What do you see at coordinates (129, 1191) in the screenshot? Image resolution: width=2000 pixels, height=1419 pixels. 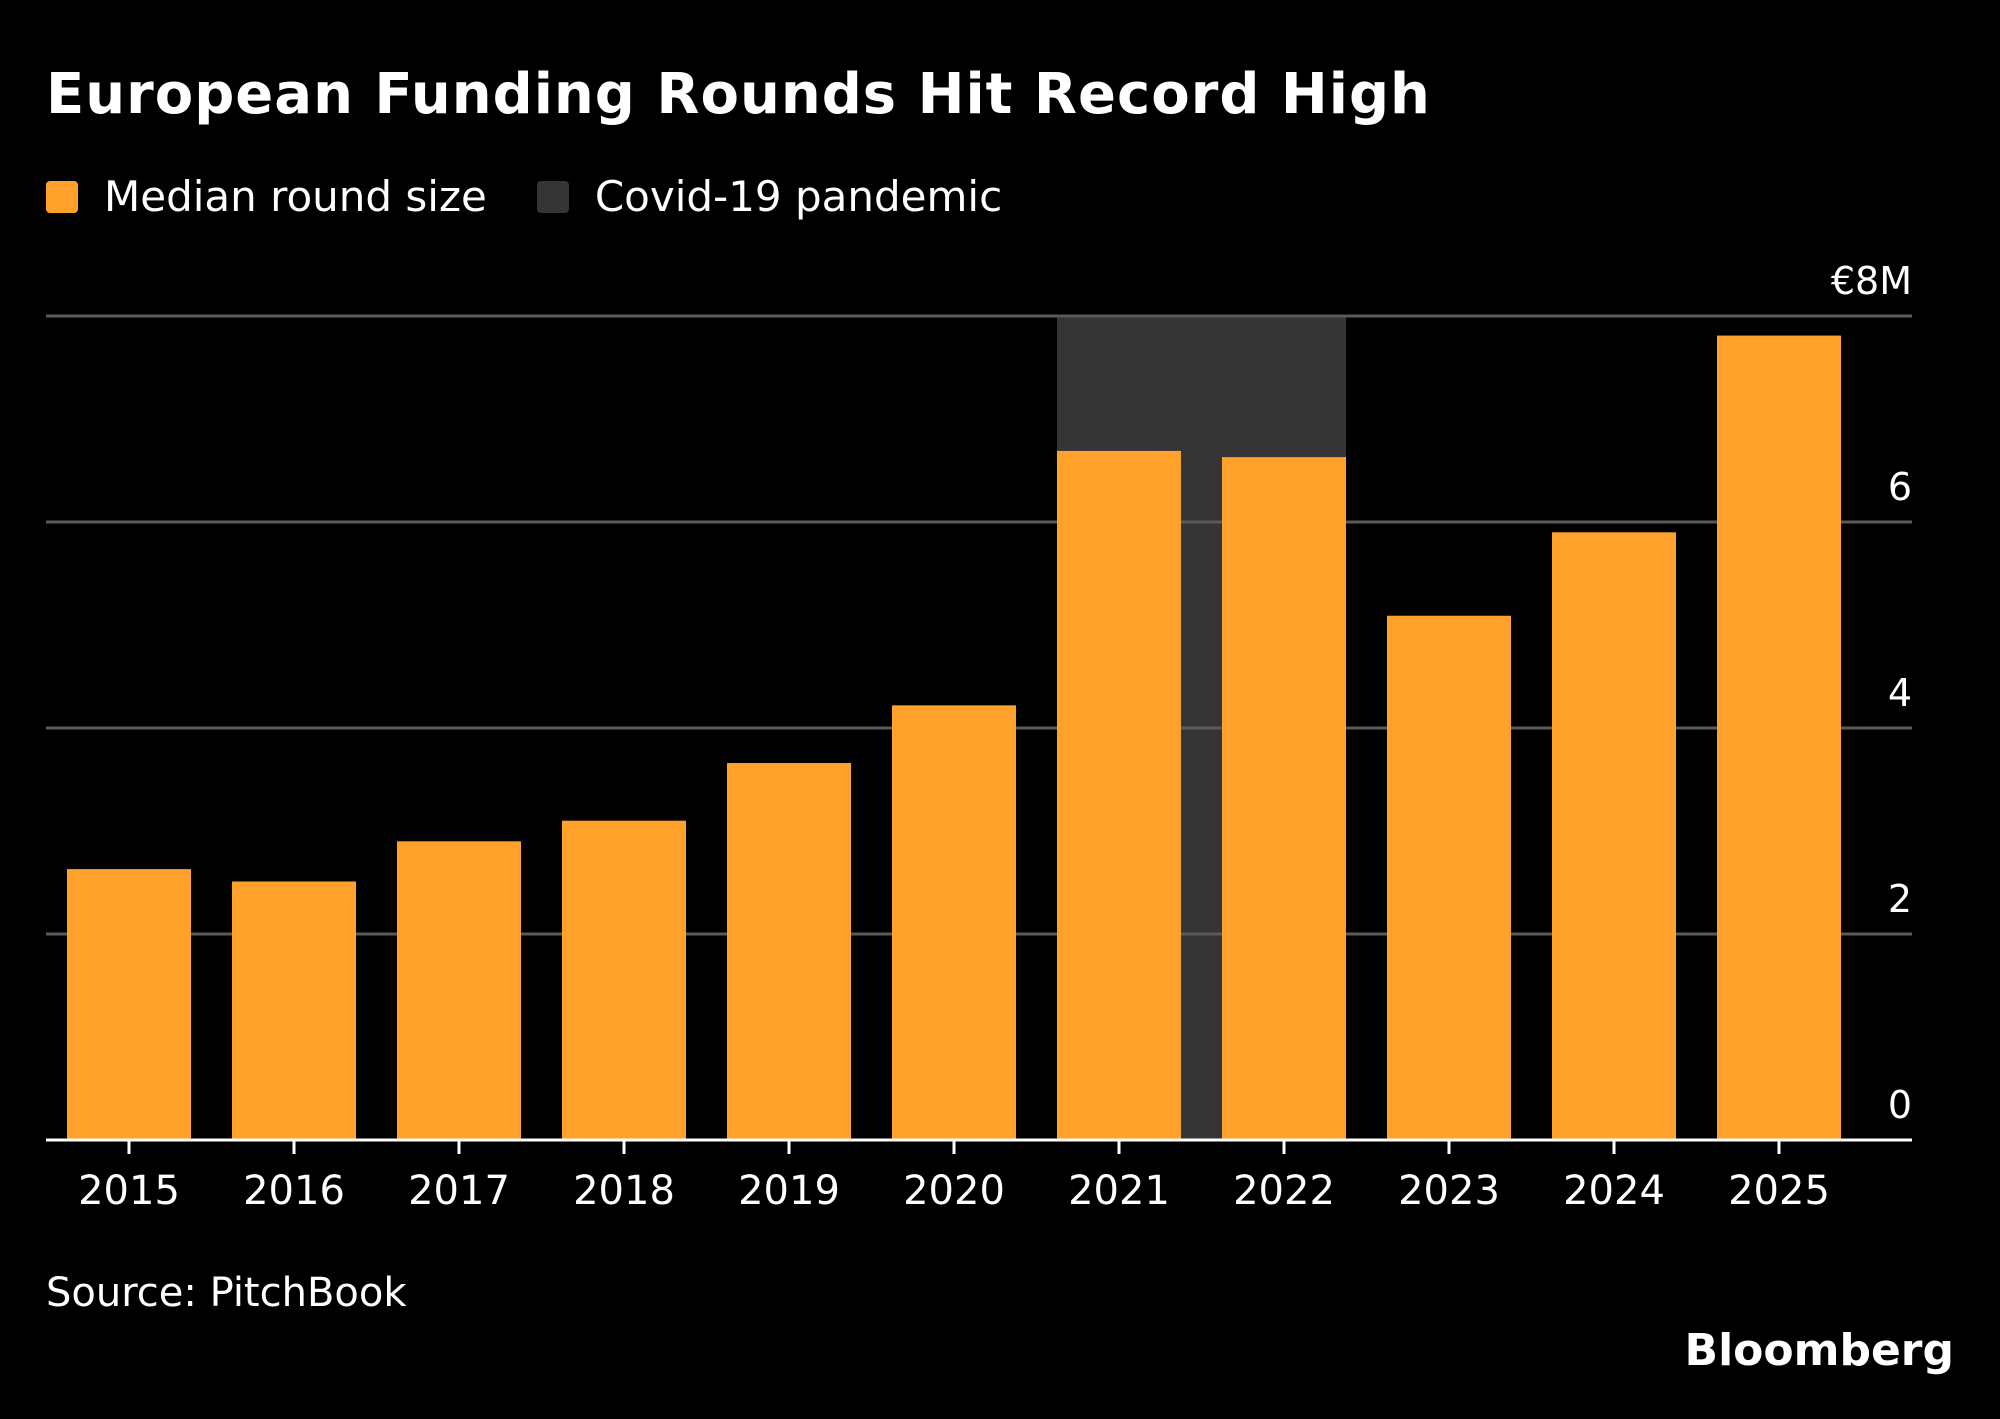 I see `x-tick-label: 2015` at bounding box center [129, 1191].